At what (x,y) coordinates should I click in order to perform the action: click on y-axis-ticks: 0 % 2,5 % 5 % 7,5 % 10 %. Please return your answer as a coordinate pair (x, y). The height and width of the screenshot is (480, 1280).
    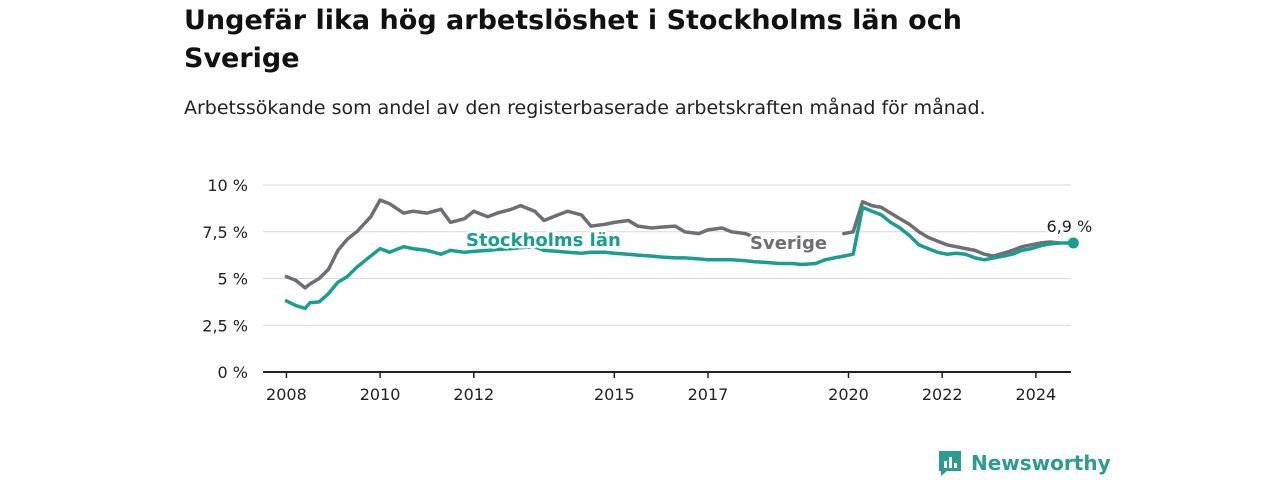
    Looking at the image, I should click on (225, 279).